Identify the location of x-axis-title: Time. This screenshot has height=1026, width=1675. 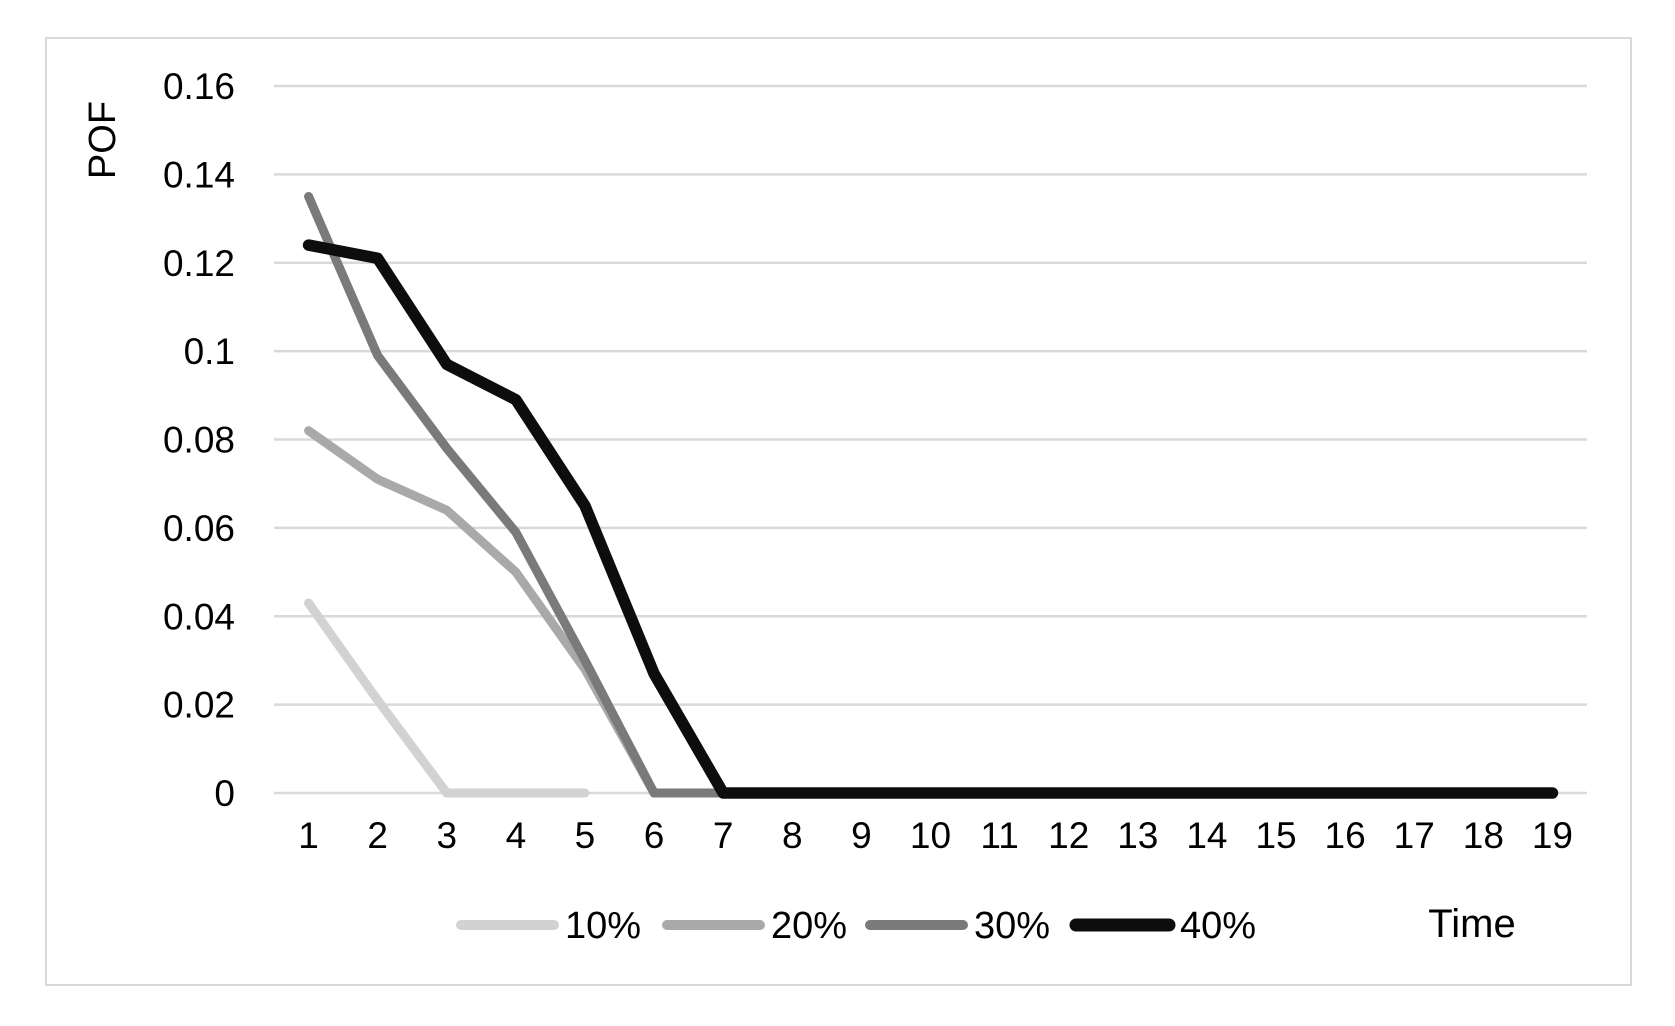
(1471, 924).